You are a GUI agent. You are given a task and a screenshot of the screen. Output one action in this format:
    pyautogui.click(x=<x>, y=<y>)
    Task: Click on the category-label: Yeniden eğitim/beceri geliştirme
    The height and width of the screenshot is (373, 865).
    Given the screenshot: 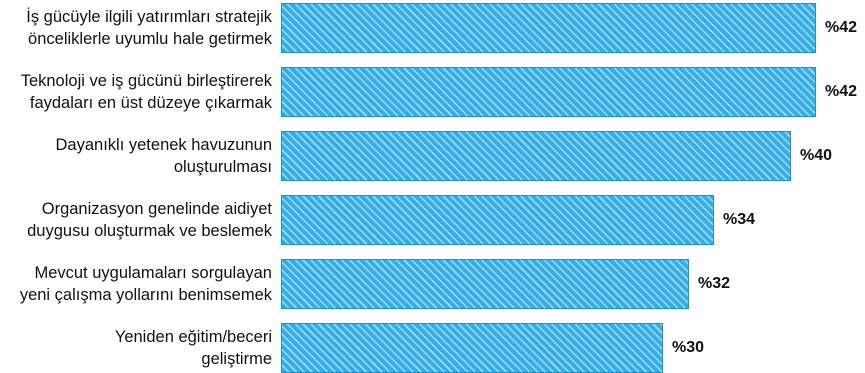 What is the action you would take?
    pyautogui.click(x=136, y=348)
    